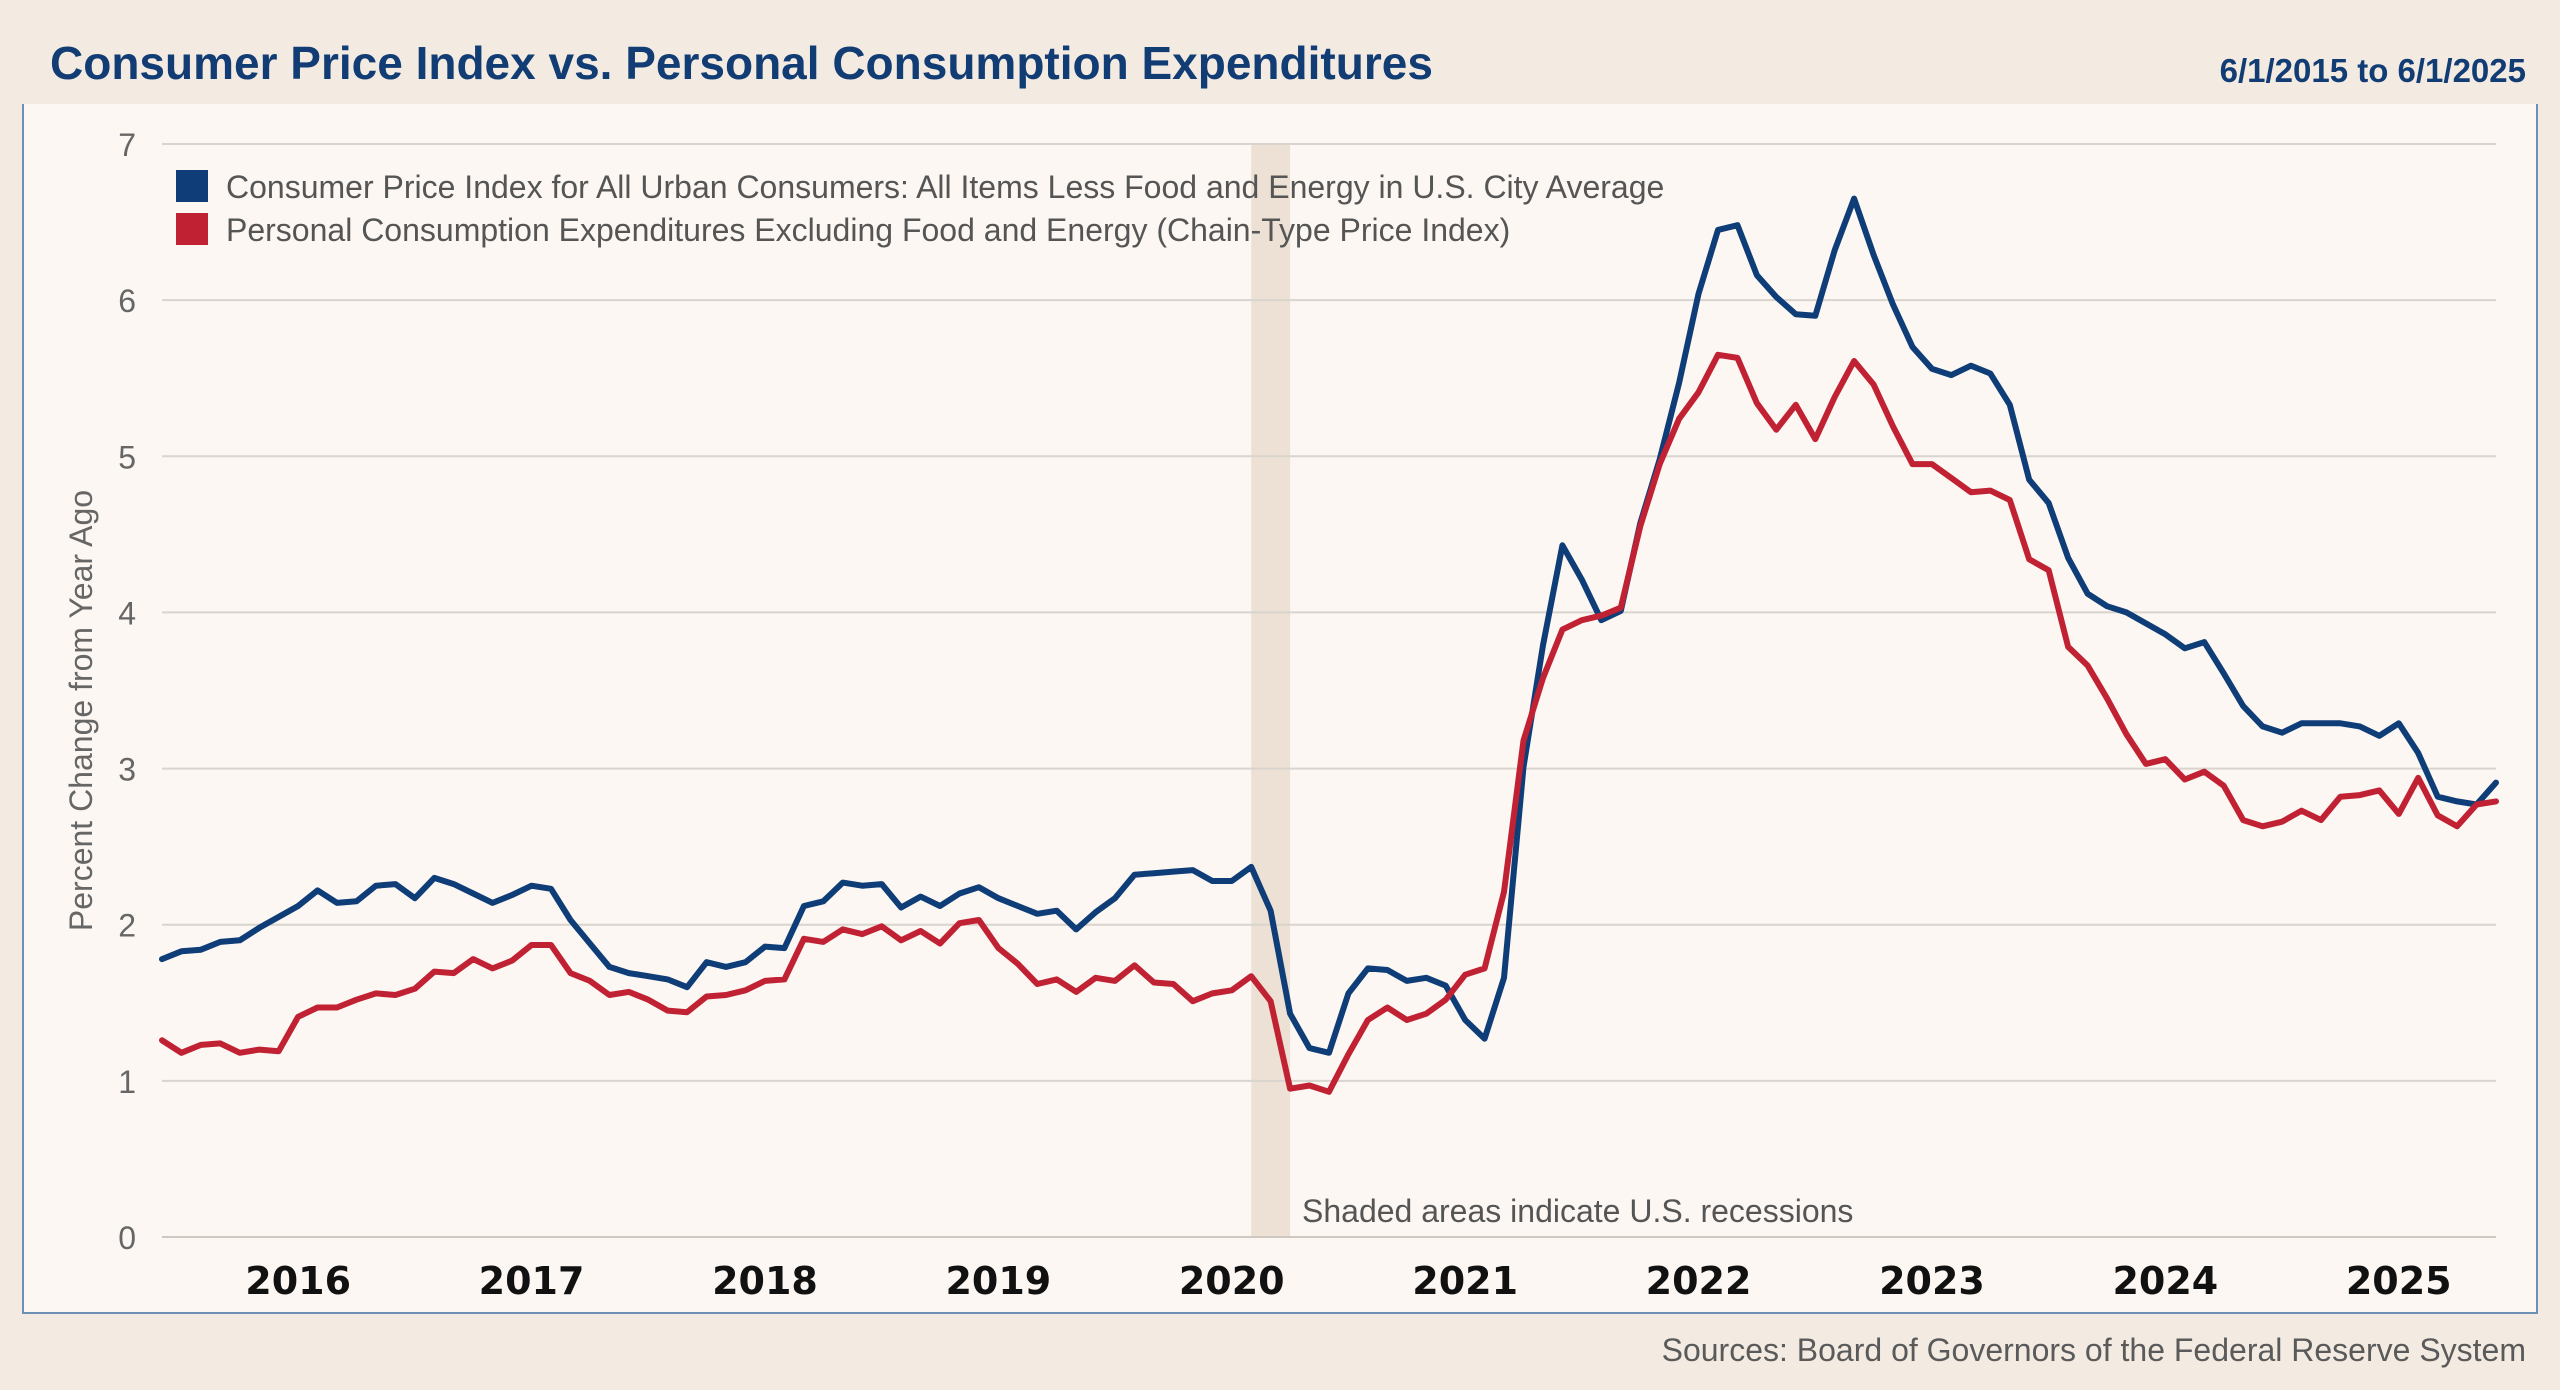 The height and width of the screenshot is (1390, 2560). Describe the element at coordinates (1465, 1281) in the screenshot. I see `x-tick-label: 2021` at that location.